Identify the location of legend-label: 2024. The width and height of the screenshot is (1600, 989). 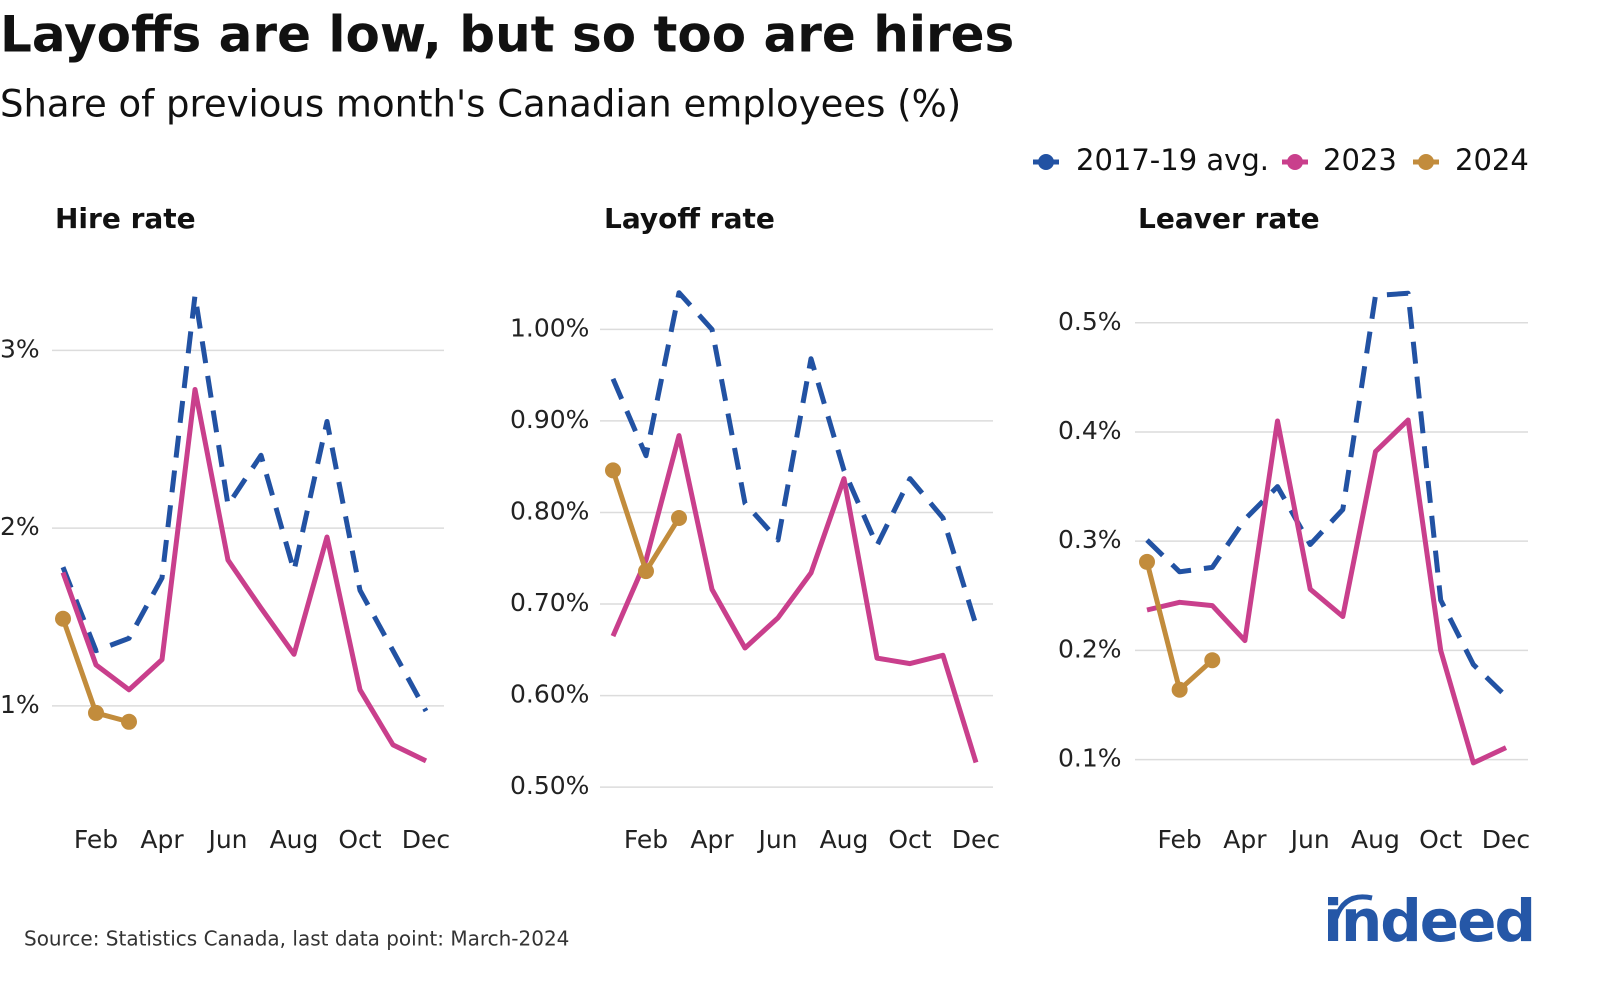
(1492, 160).